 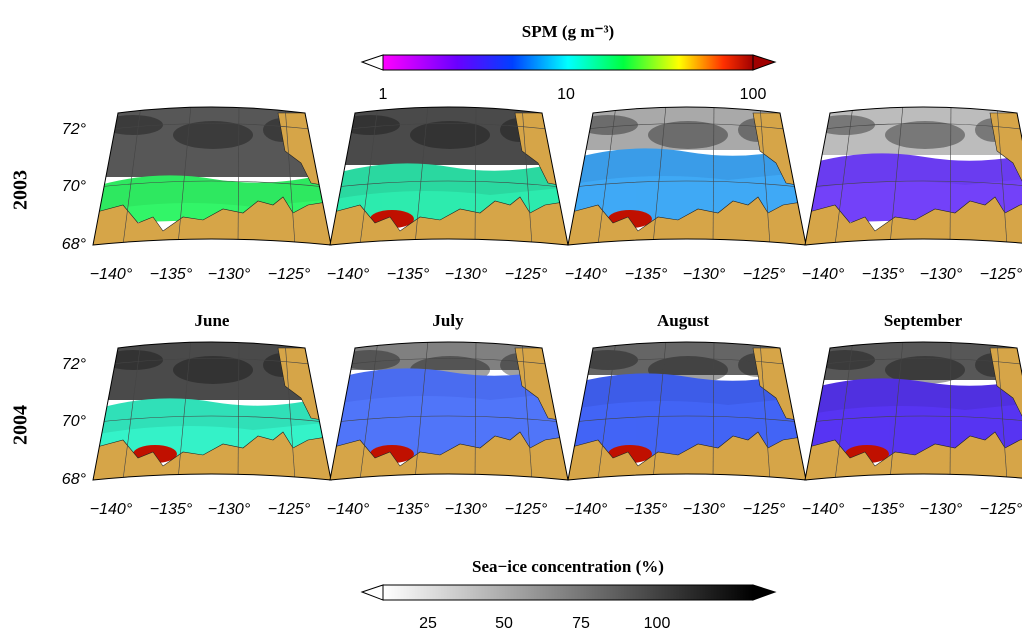 I want to click on ice-tick-label: 100, so click(x=657, y=623).